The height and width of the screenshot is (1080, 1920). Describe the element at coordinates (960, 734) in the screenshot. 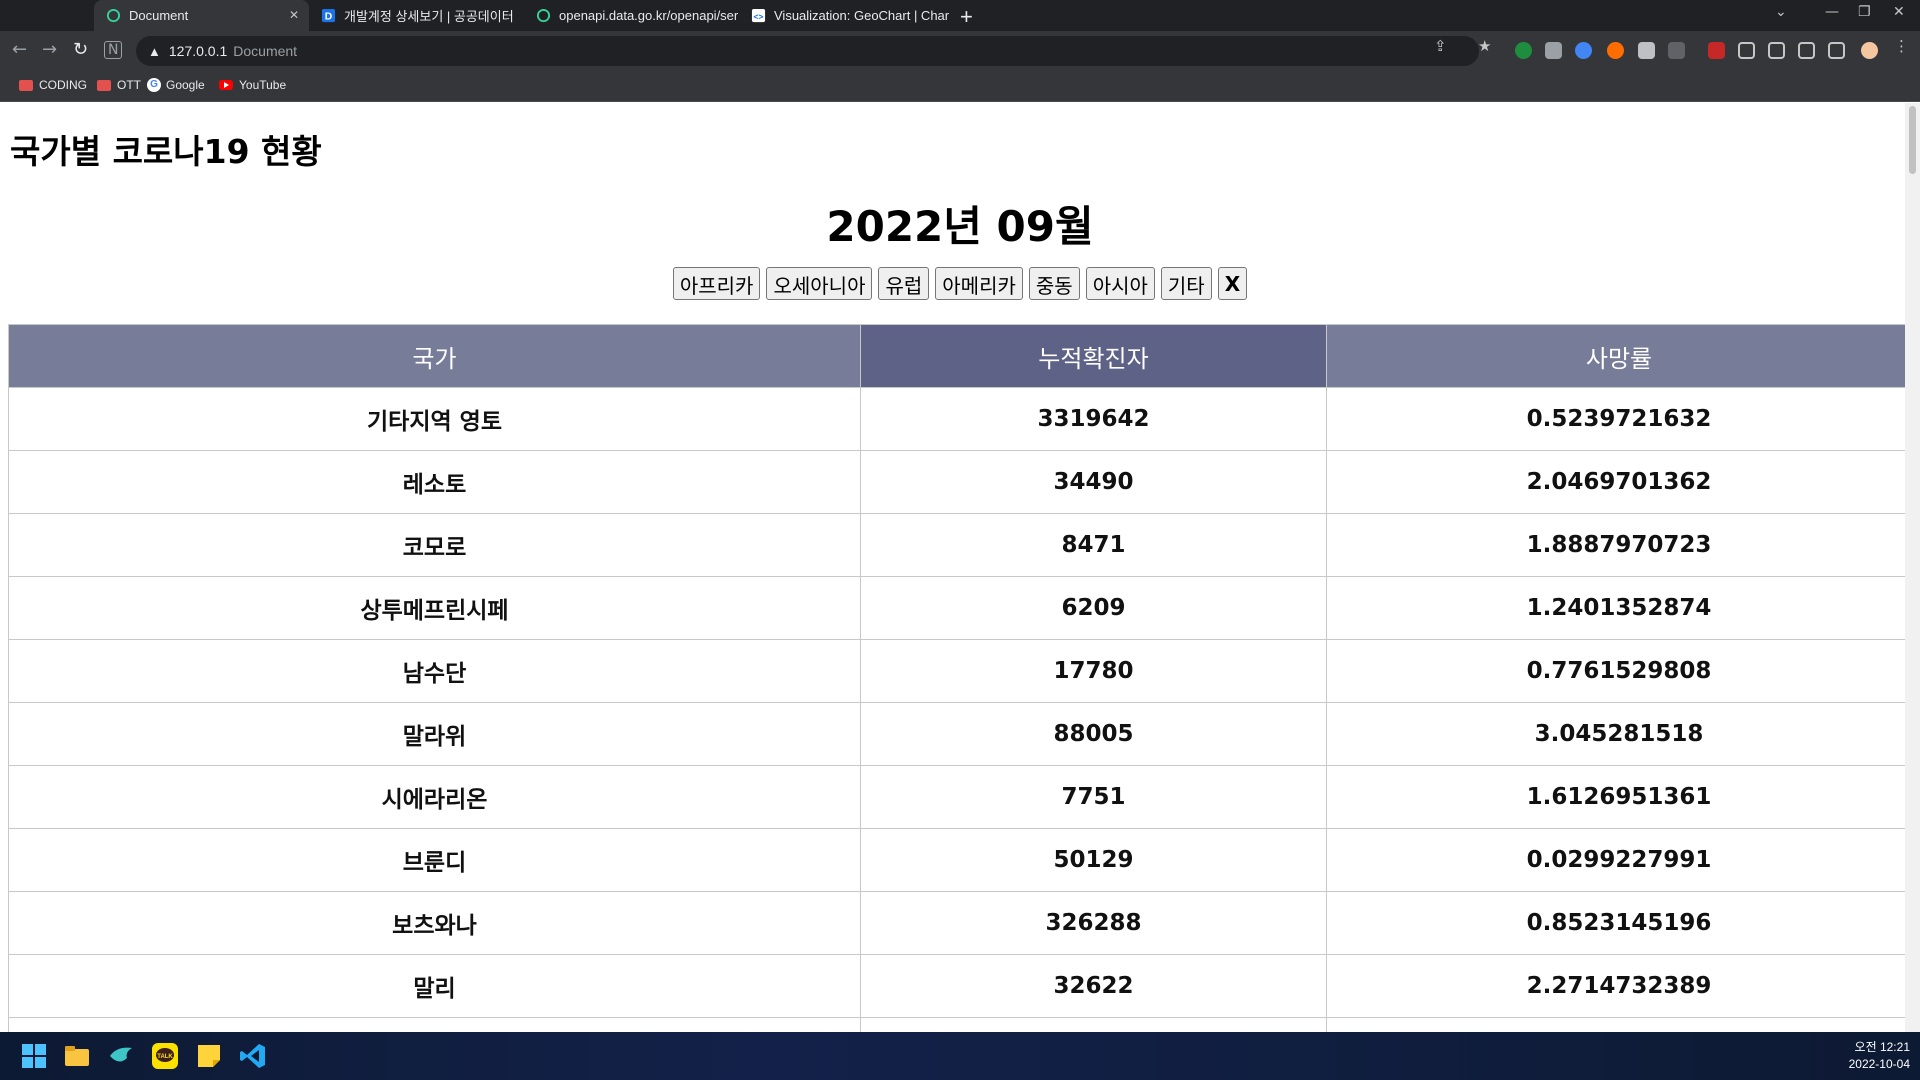

I see `table-row: 말라위 88005 3.045281518` at that location.